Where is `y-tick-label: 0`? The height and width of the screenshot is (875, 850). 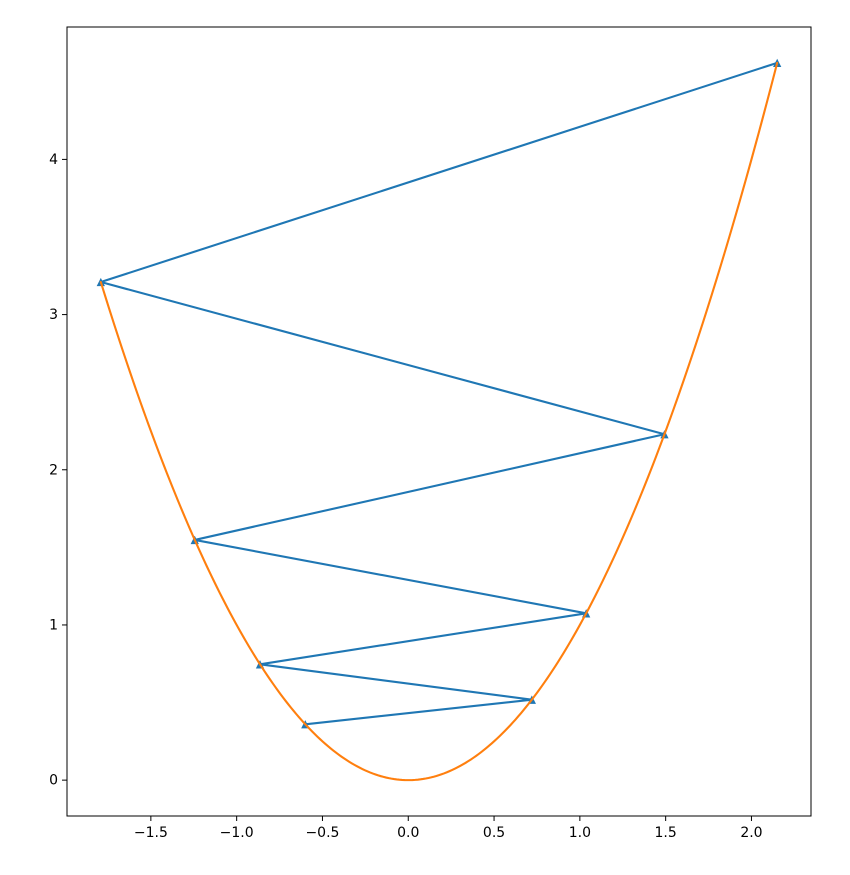 y-tick-label: 0 is located at coordinates (53, 781).